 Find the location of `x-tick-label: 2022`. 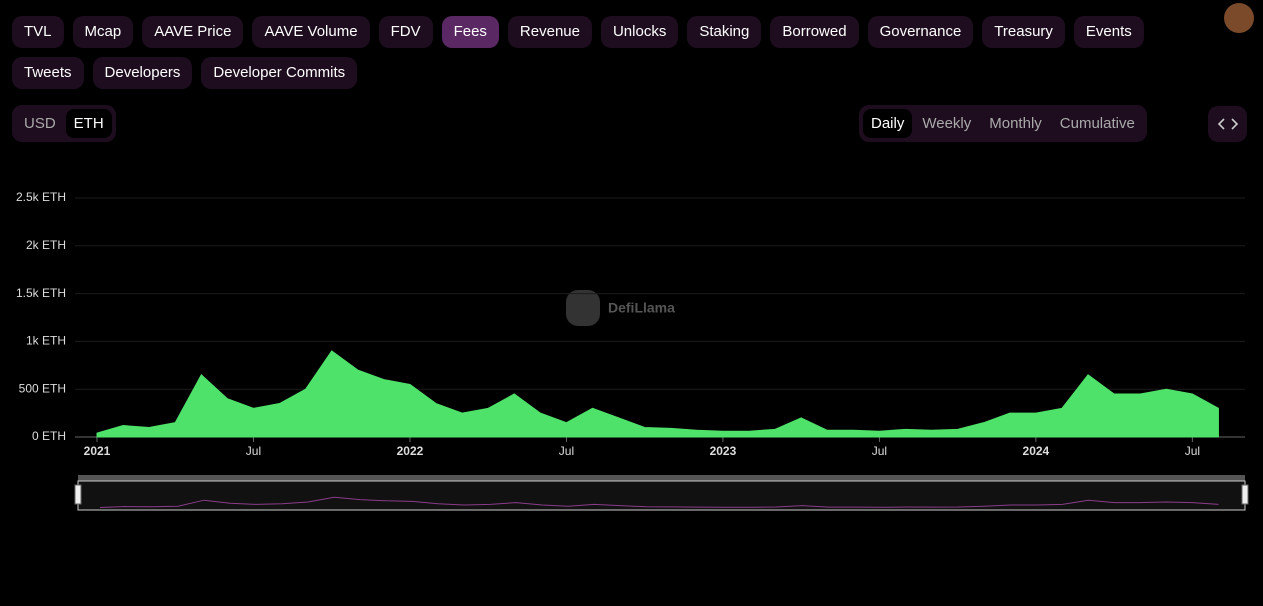

x-tick-label: 2022 is located at coordinates (410, 451).